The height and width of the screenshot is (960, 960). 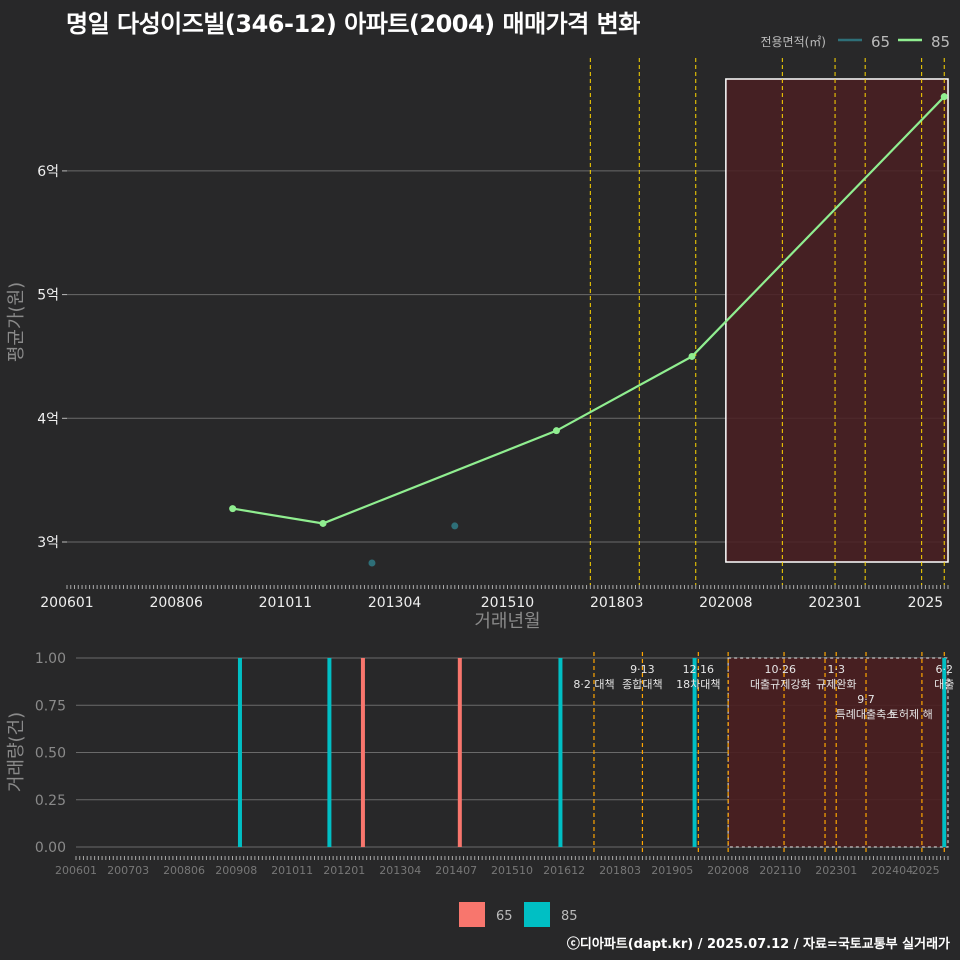 What do you see at coordinates (672, 870) in the screenshot?
I see `x-tick-label: 201905` at bounding box center [672, 870].